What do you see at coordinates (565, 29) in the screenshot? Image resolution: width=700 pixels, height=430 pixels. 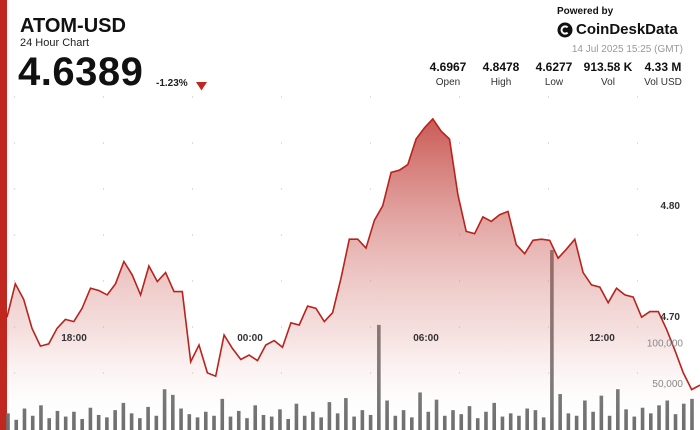 I see `coindesk-logo-icon` at bounding box center [565, 29].